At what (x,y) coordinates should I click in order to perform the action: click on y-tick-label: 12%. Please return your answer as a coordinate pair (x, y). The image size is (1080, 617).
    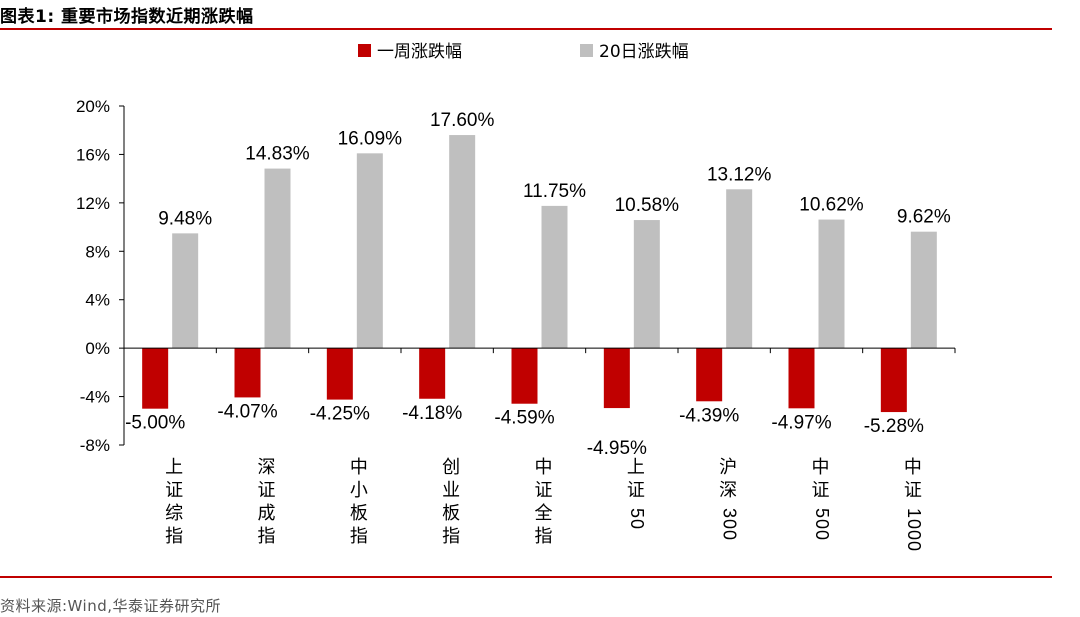
    Looking at the image, I should click on (93, 203).